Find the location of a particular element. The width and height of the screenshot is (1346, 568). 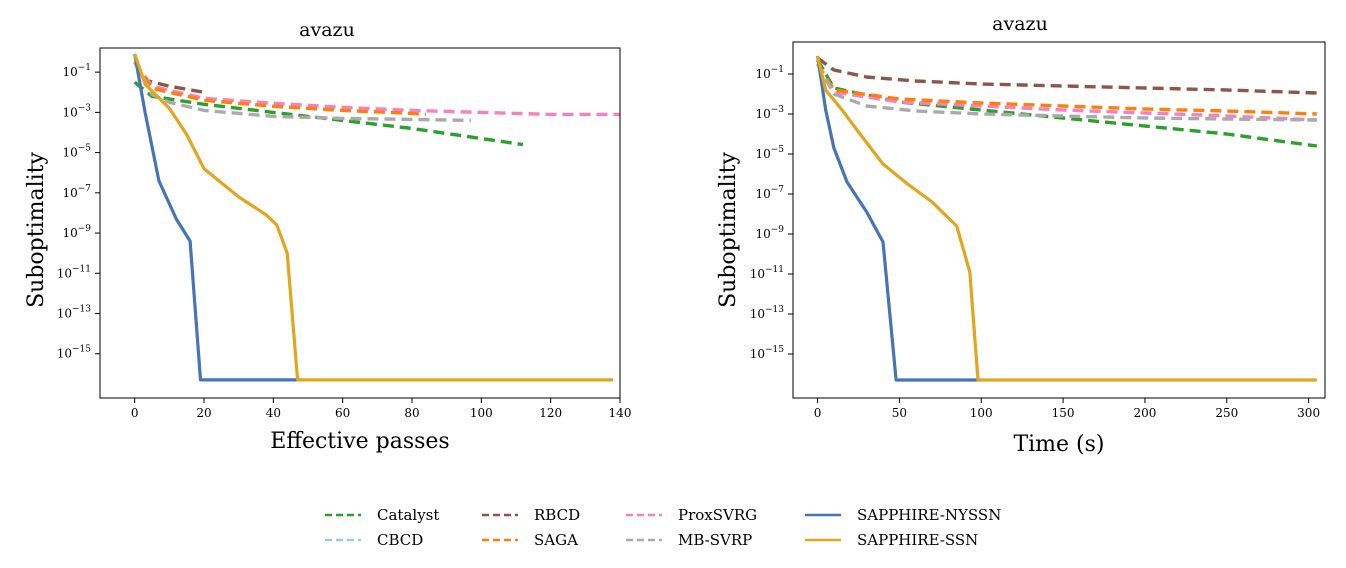

series-line-catalyst is located at coordinates (1067, 103).